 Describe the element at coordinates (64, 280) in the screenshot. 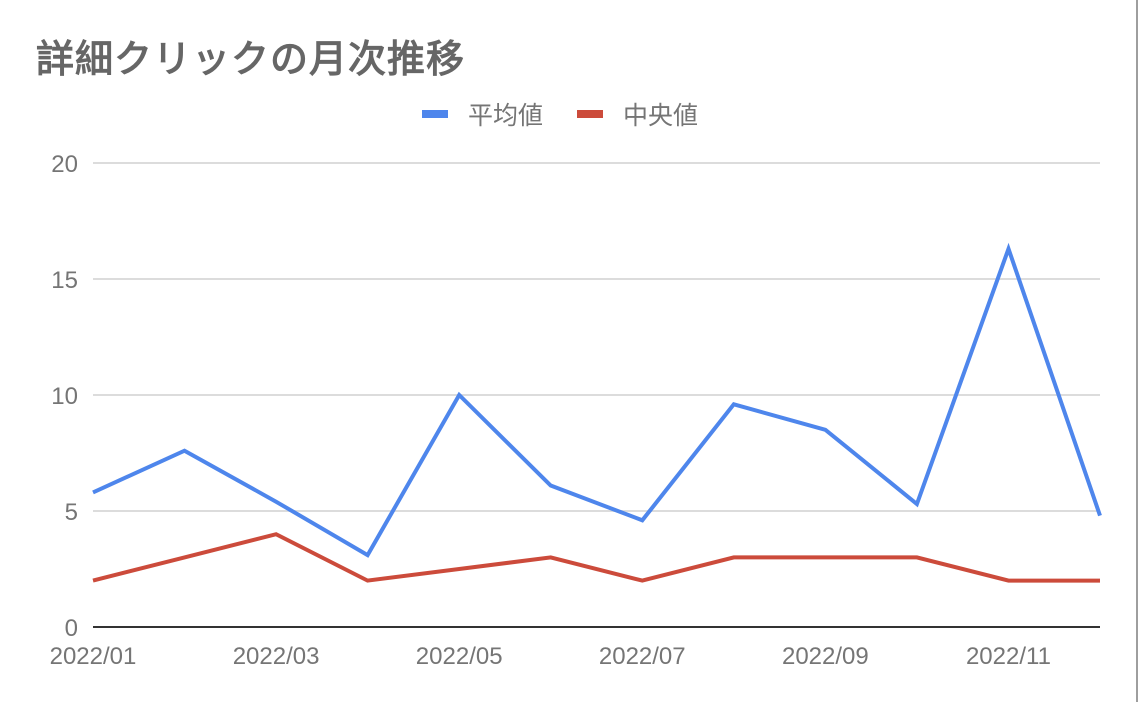

I see `y-tick-label: 15` at that location.